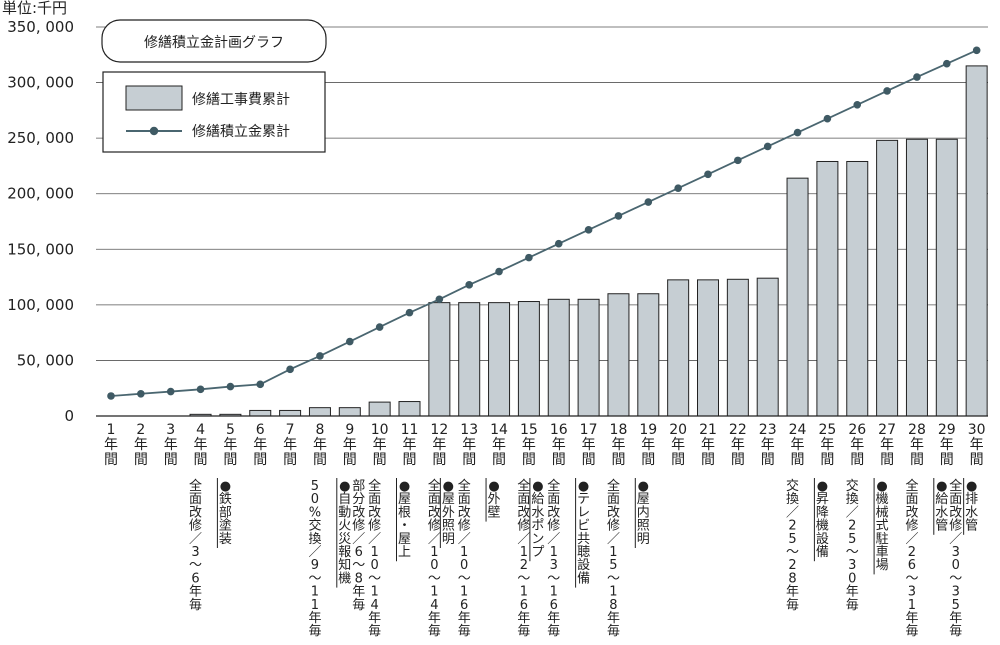 The width and height of the screenshot is (1000, 645). I want to click on annotation: ●外壁, so click(493, 500).